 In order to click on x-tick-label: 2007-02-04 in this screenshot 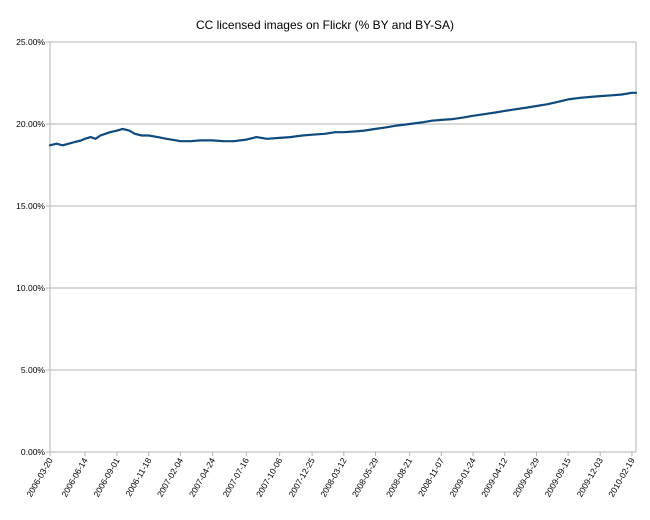, I will do `click(170, 477)`.